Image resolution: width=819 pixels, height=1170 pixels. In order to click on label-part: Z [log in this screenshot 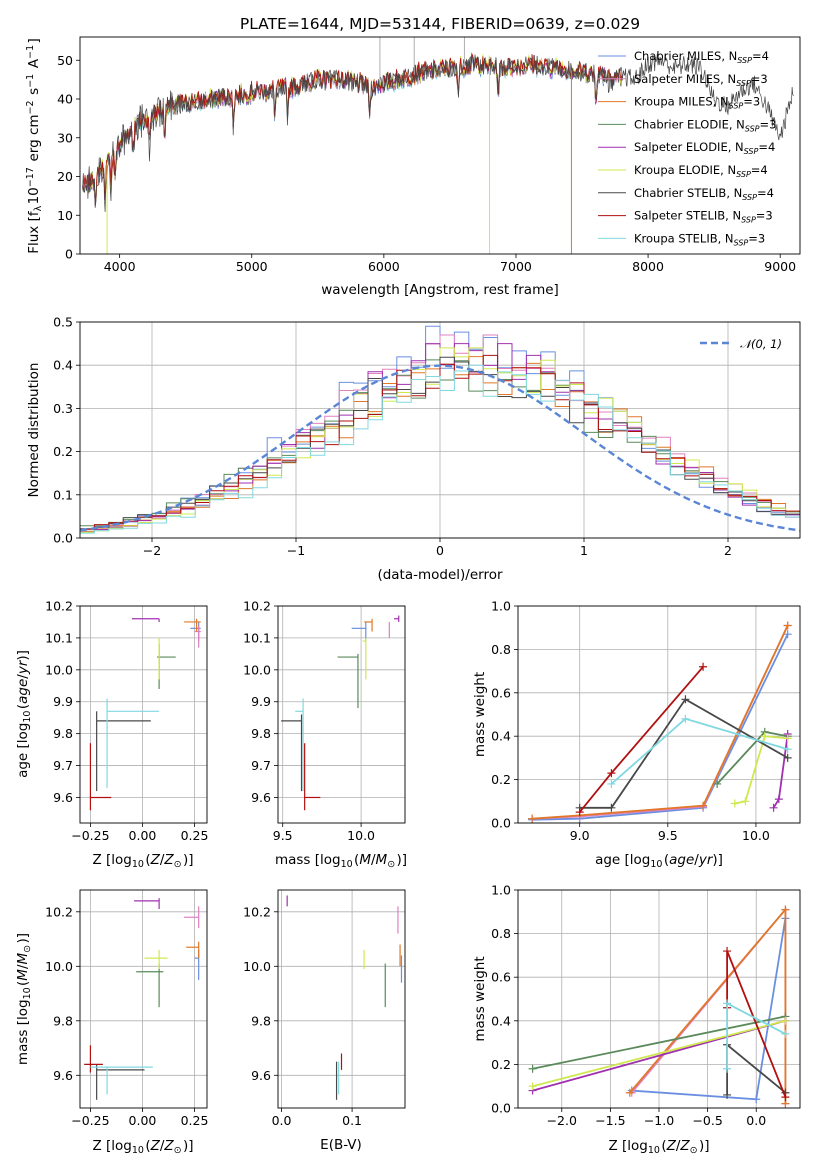, I will do `click(111, 860)`.